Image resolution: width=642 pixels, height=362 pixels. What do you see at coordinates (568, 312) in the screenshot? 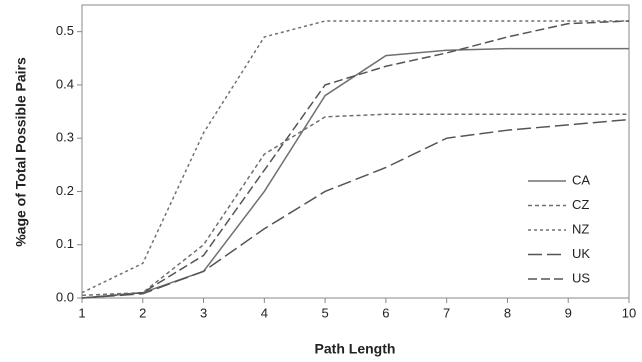
I see `x-tick-label: 9` at bounding box center [568, 312].